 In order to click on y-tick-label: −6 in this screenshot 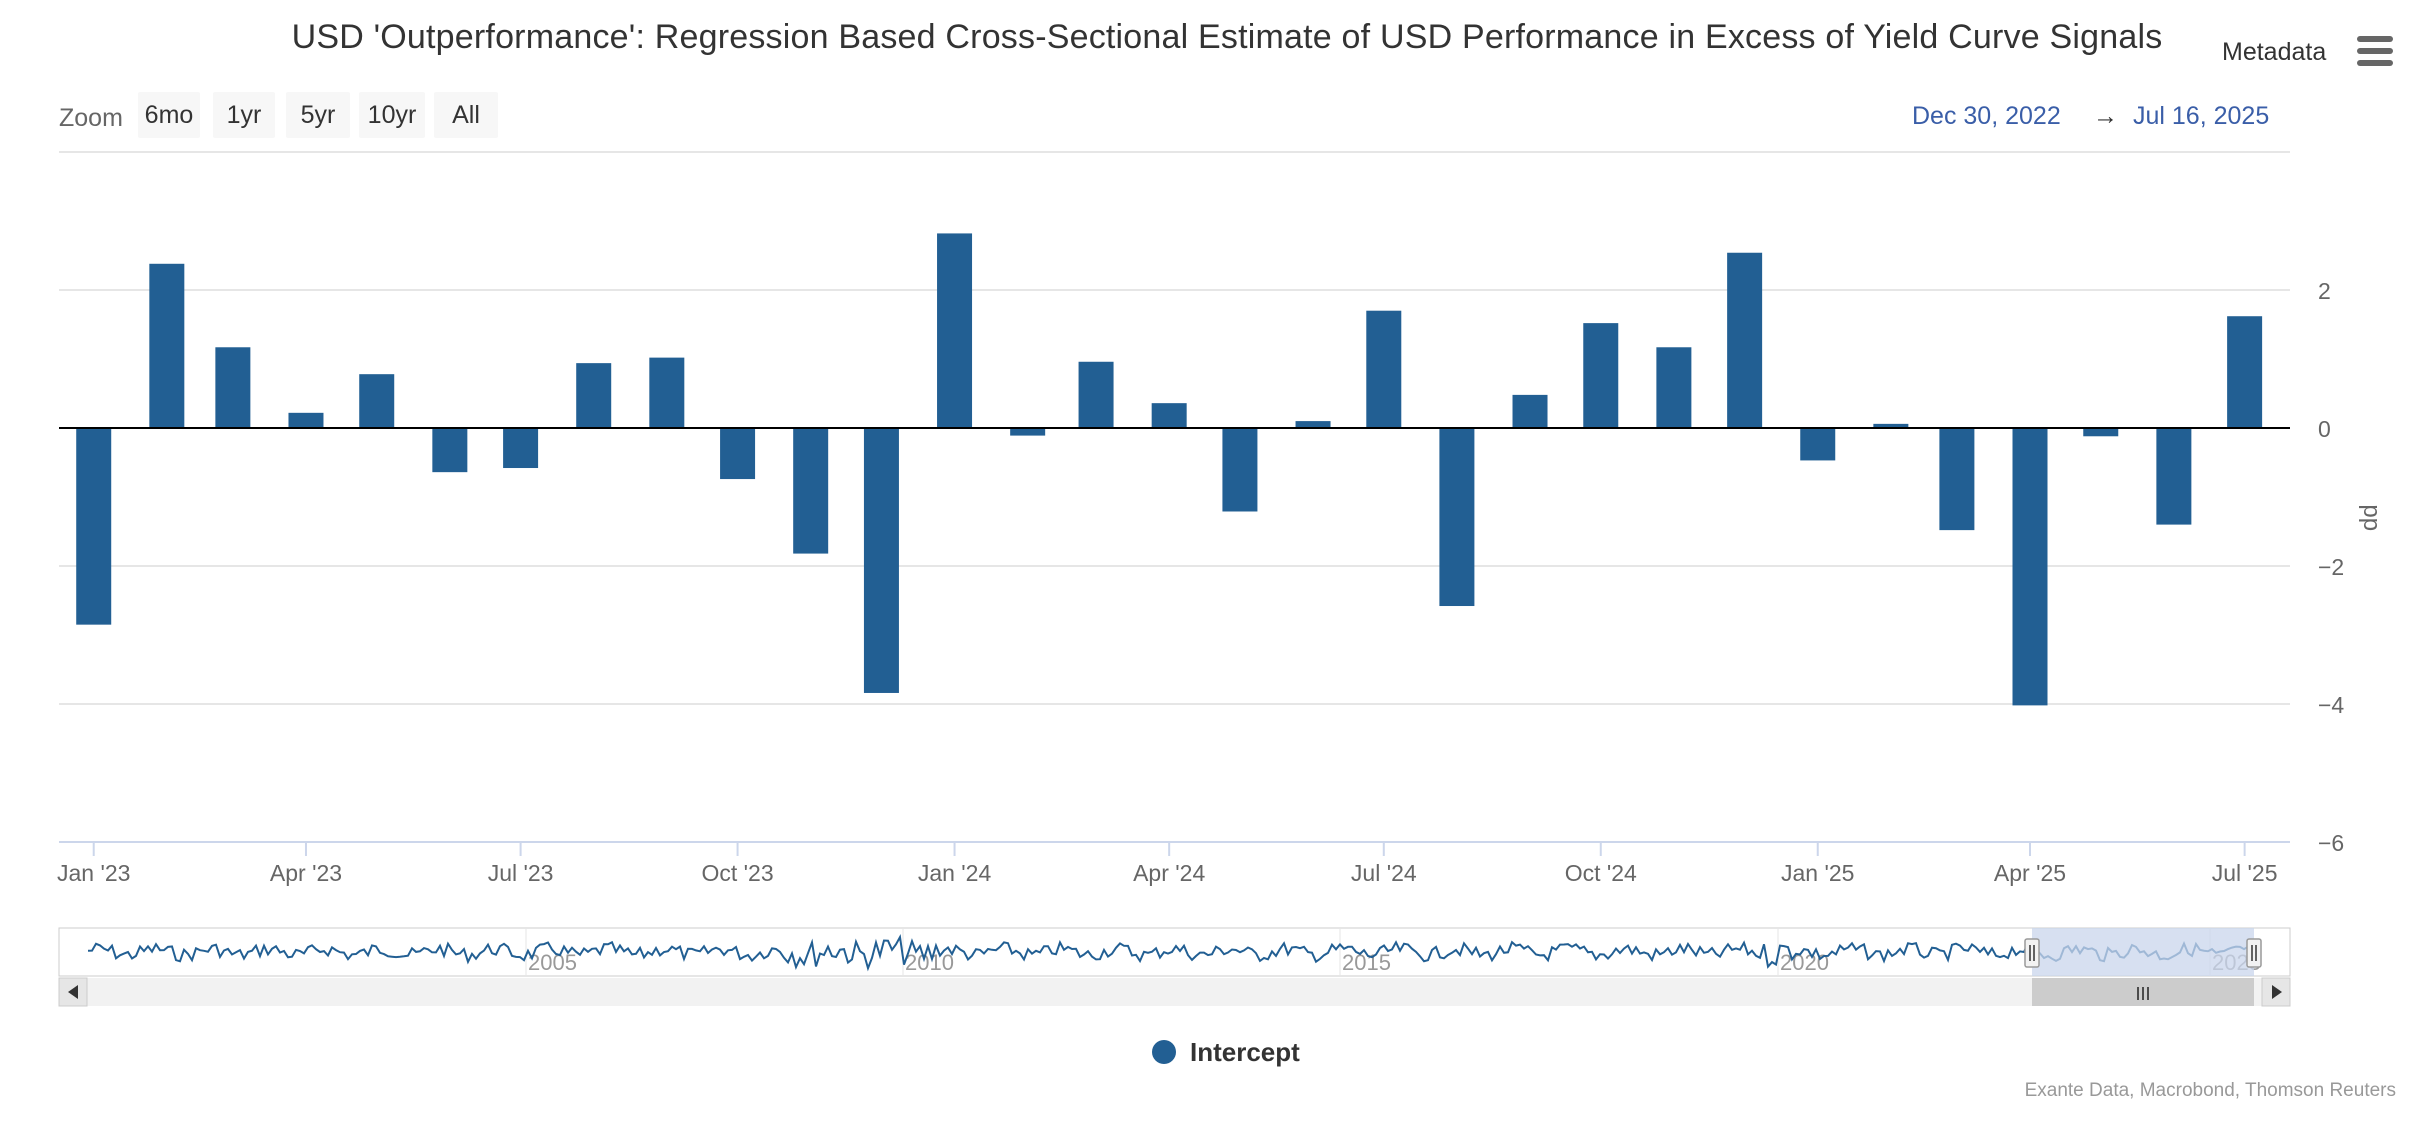, I will do `click(2331, 843)`.